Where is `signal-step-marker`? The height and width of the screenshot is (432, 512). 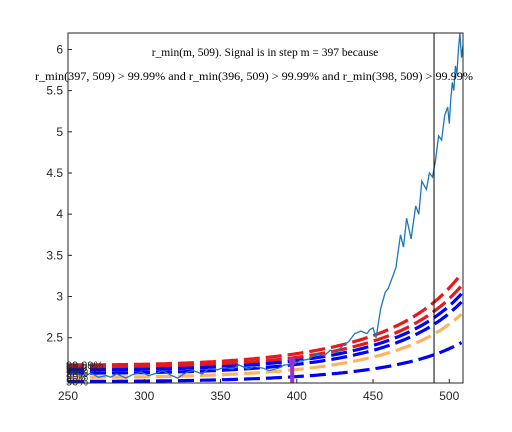 signal-step-marker is located at coordinates (292, 370).